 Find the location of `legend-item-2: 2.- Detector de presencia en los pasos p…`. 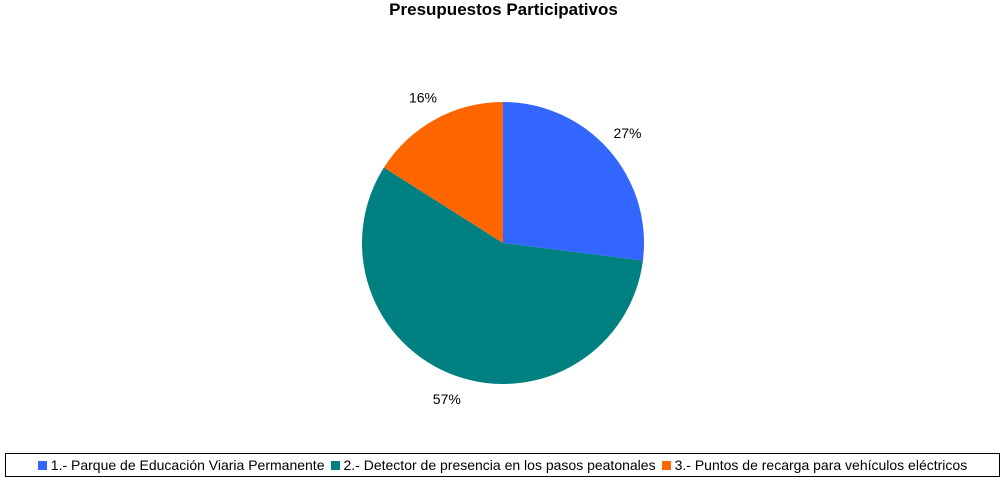

legend-item-2: 2.- Detector de presencia en los pasos p… is located at coordinates (493, 465).